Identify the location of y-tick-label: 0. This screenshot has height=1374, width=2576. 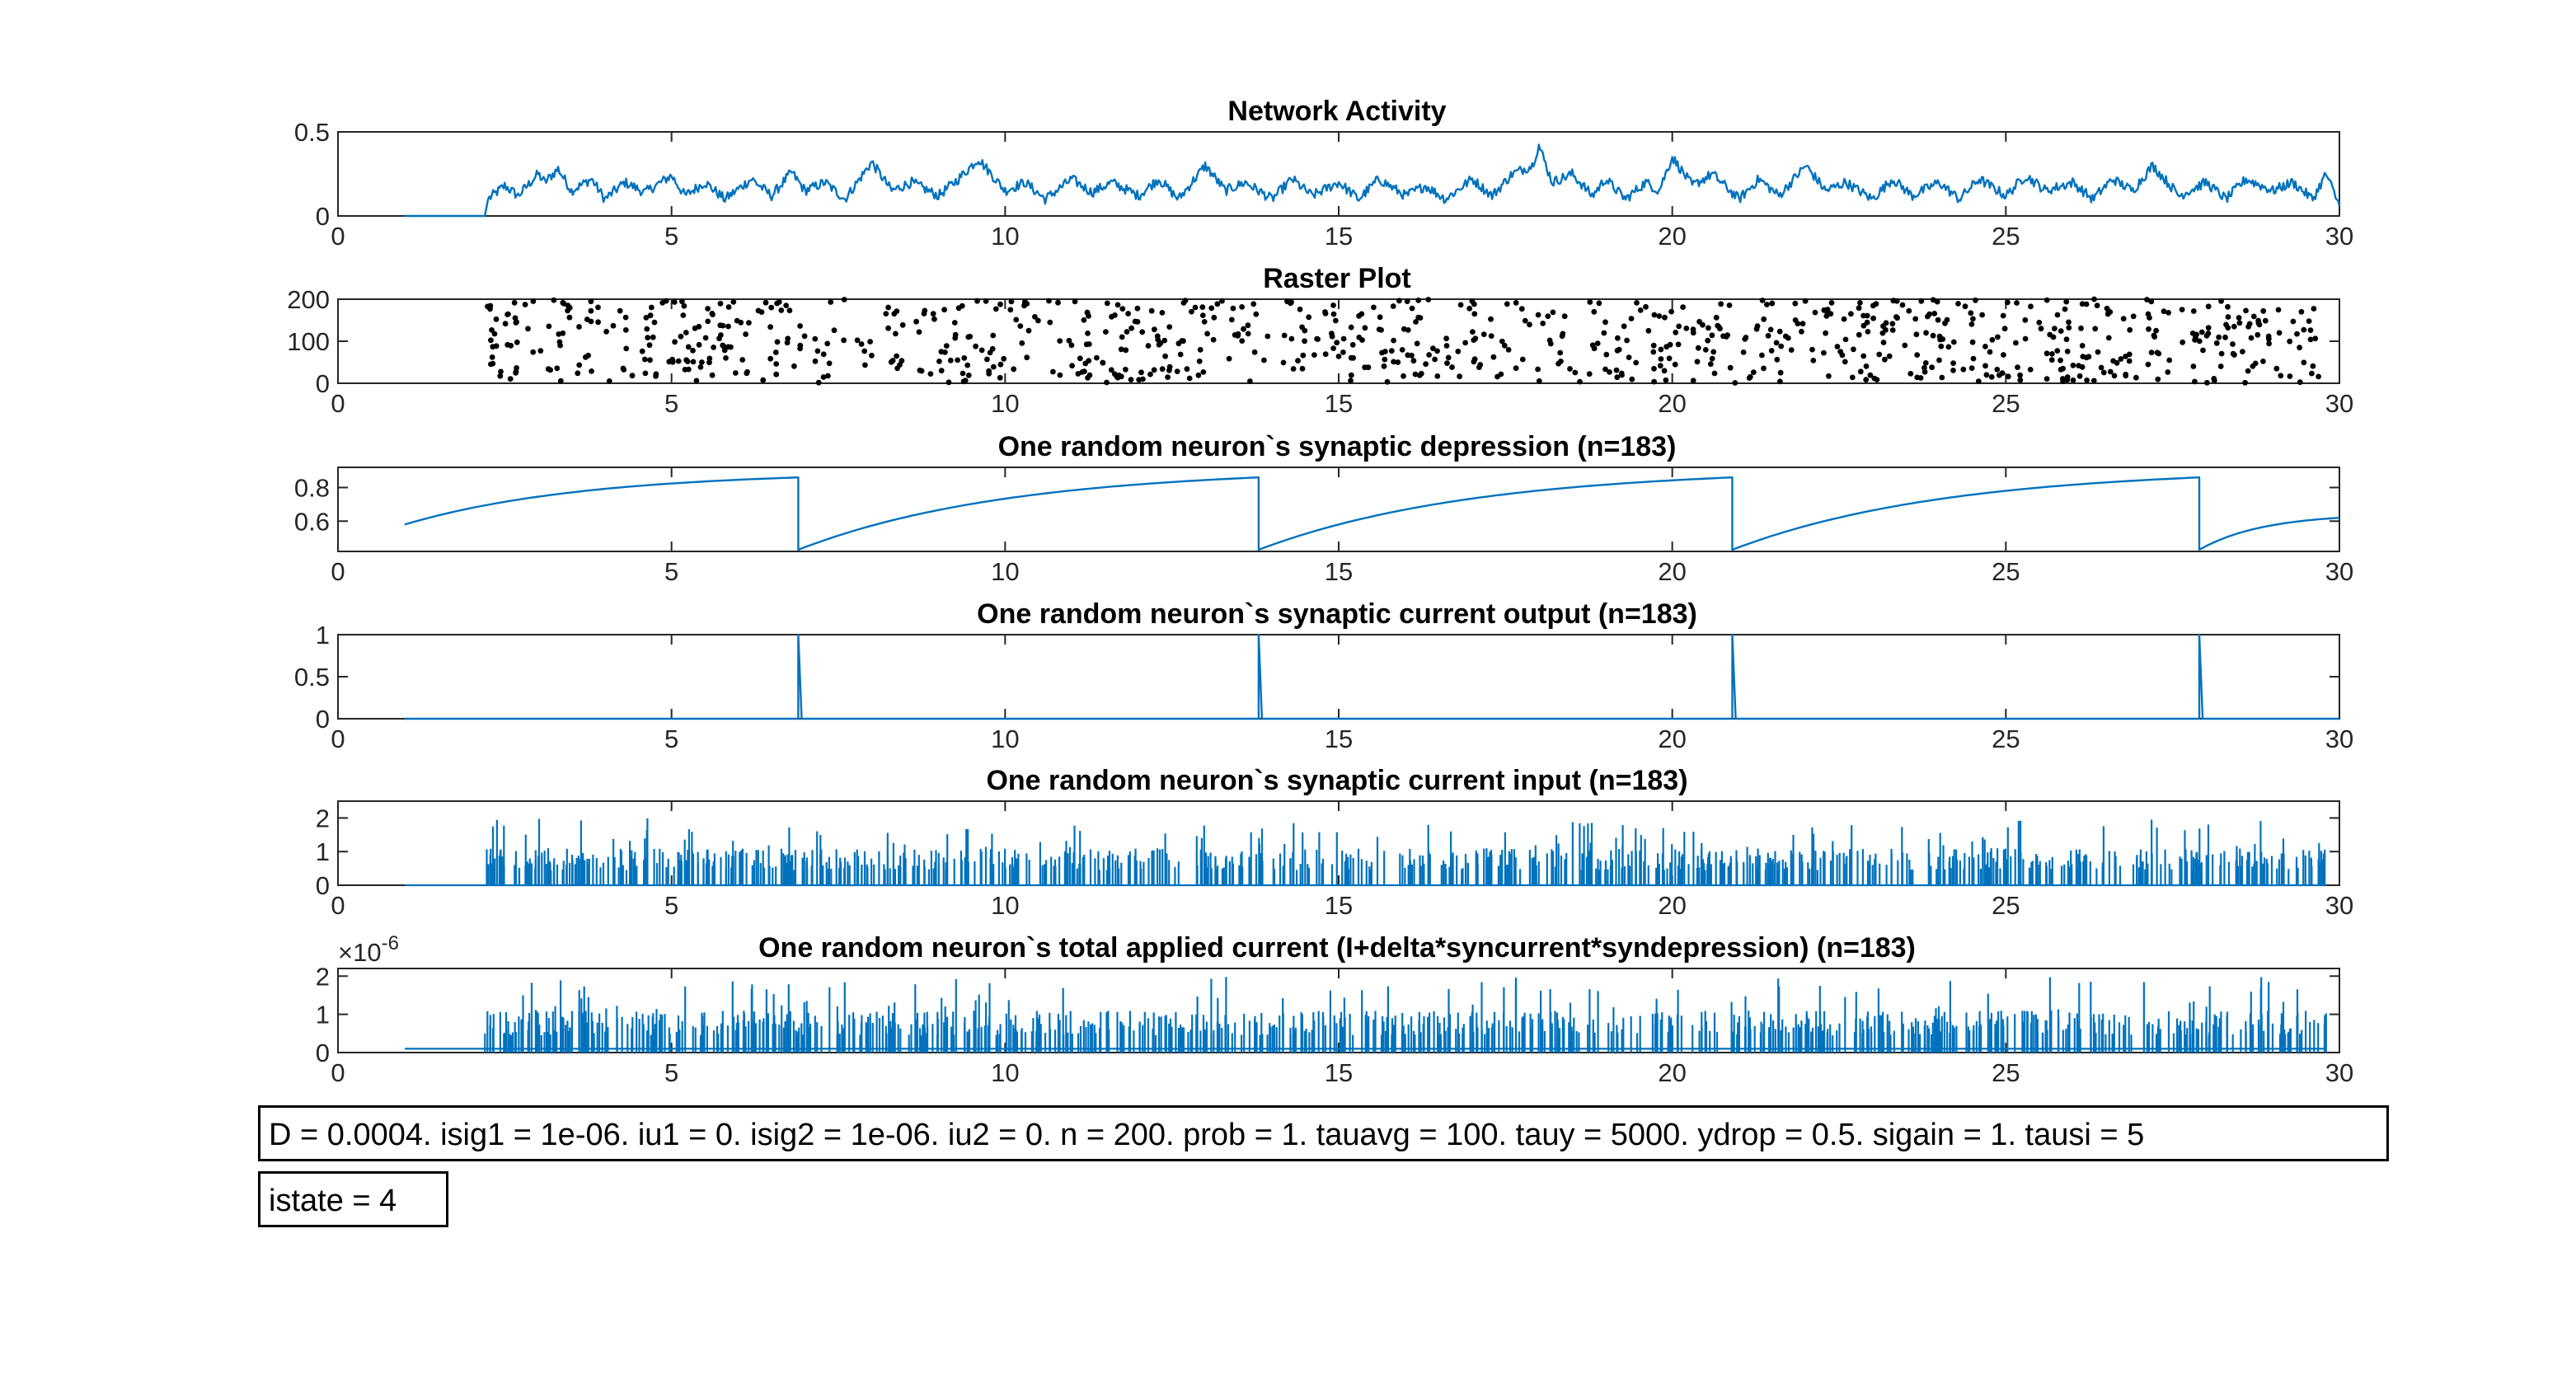
(323, 383).